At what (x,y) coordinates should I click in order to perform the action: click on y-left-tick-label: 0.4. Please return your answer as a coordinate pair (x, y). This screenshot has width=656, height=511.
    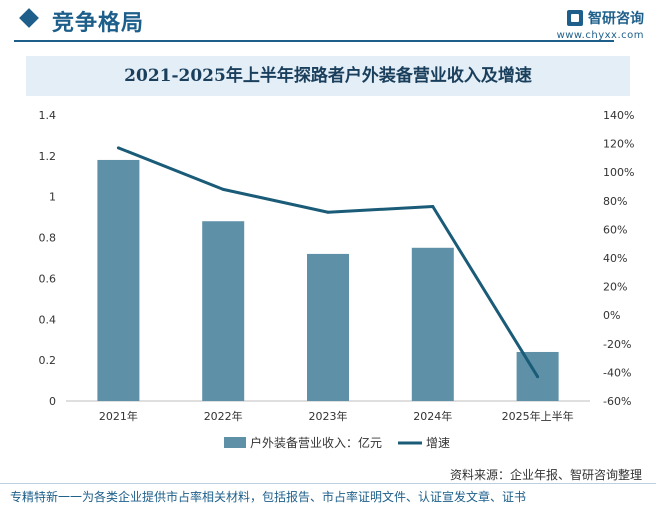
    Looking at the image, I should click on (48, 319).